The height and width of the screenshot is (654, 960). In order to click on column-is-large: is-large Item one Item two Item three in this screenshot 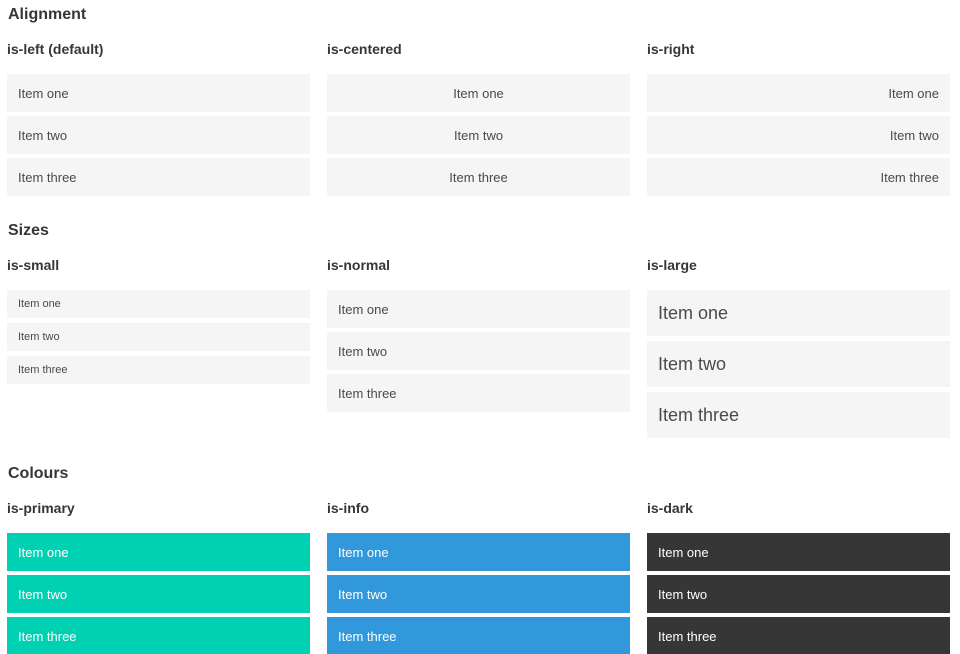, I will do `click(798, 350)`.